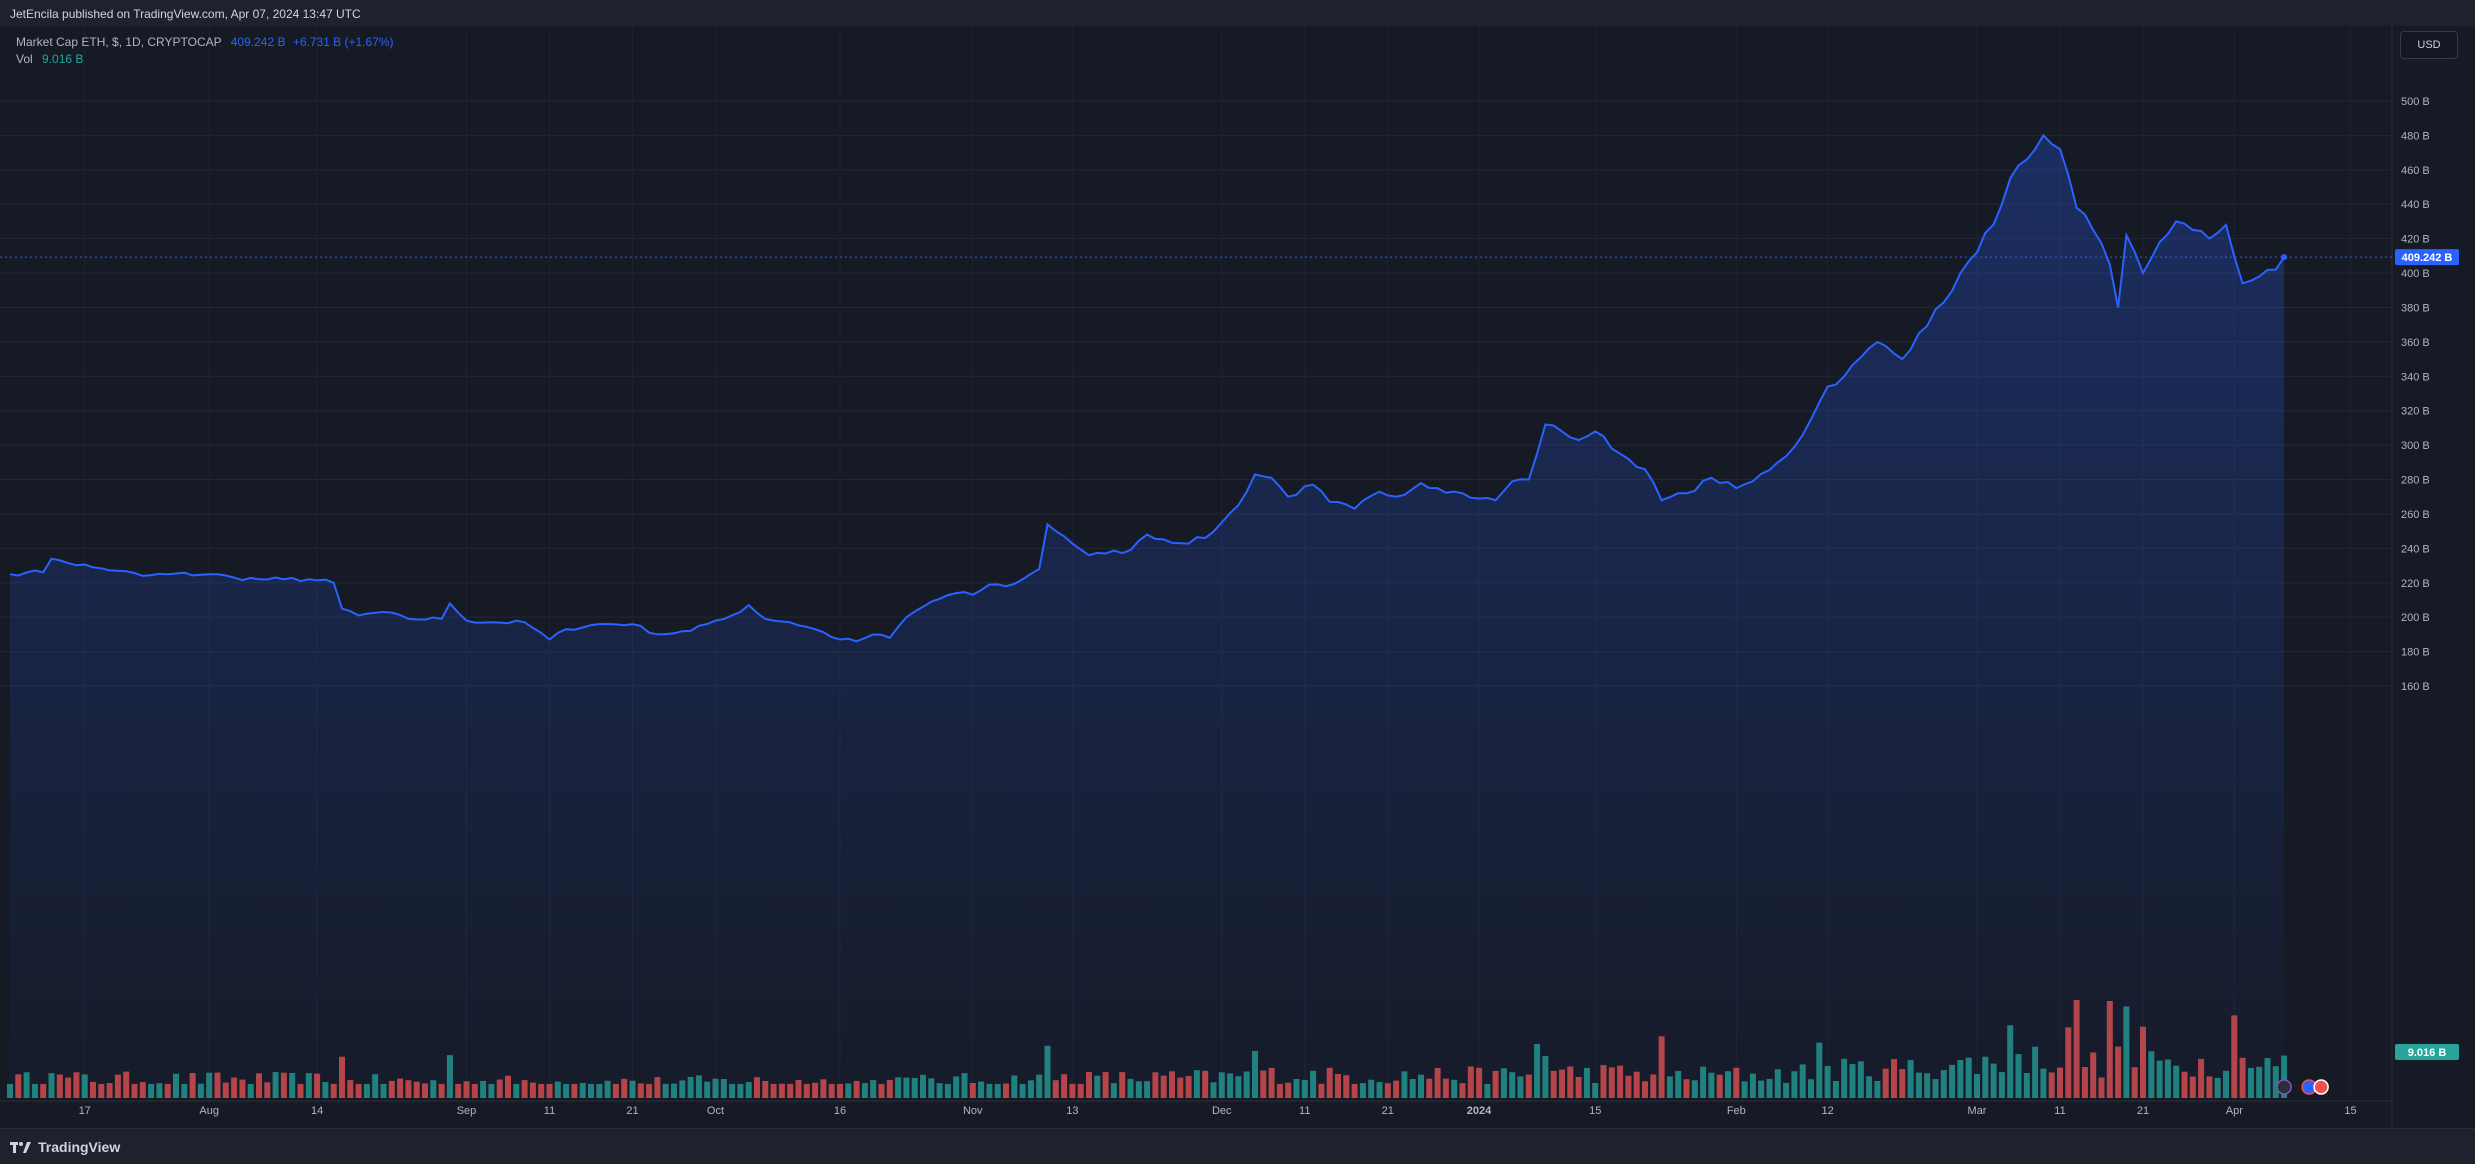 This screenshot has height=1164, width=2475. What do you see at coordinates (79, 1147) in the screenshot?
I see `footer-brand: TradingView` at bounding box center [79, 1147].